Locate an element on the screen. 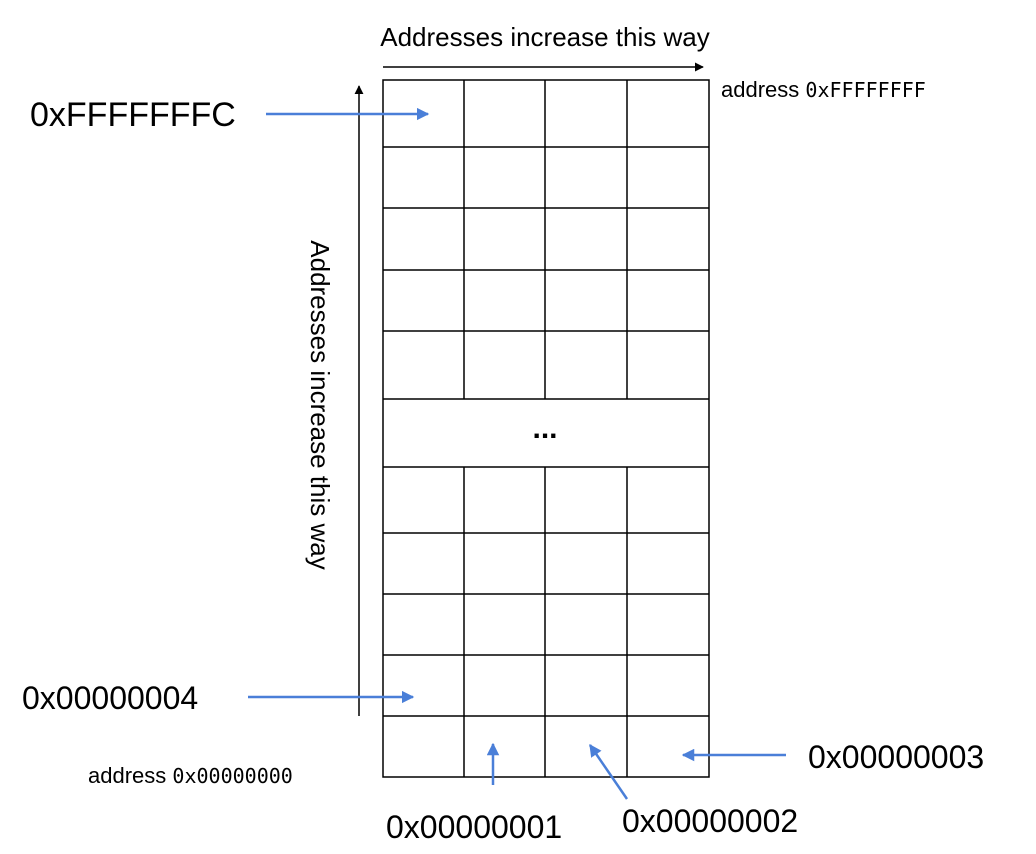 This screenshot has width=1036, height=854. side-axis-label: Addresses increase this way is located at coordinates (320, 404).